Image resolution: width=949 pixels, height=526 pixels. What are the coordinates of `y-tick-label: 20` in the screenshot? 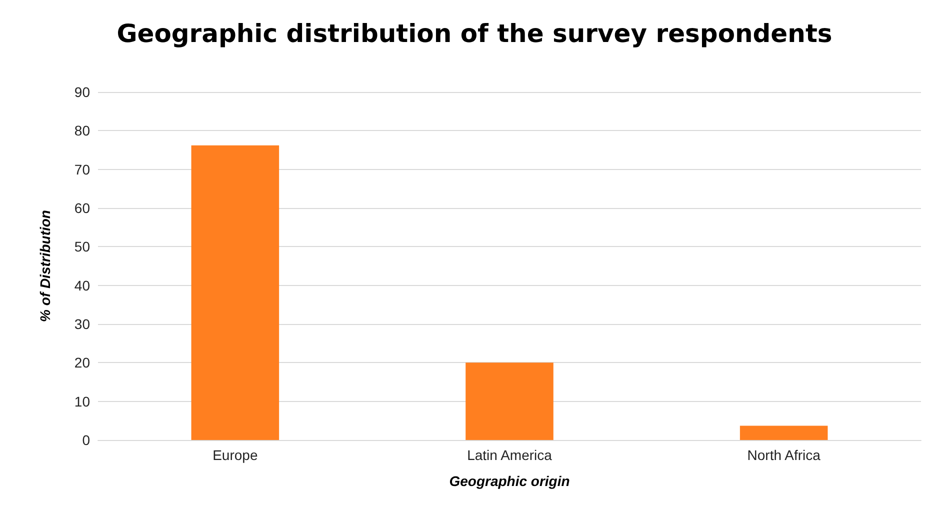 It's located at (82, 362).